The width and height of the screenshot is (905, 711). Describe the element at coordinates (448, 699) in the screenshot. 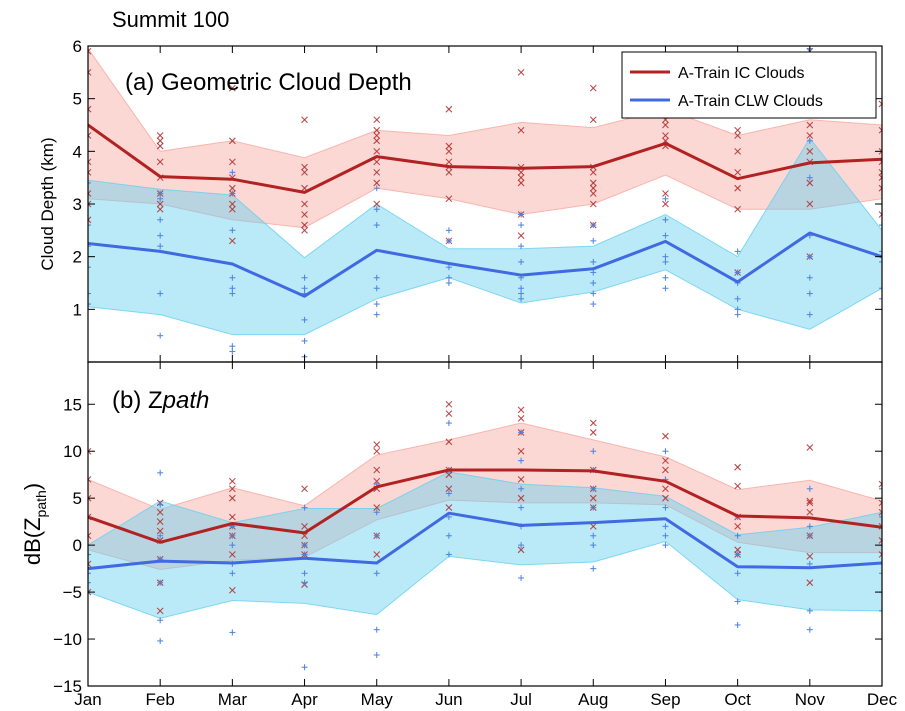

I see `x-tick-label: Jun` at that location.